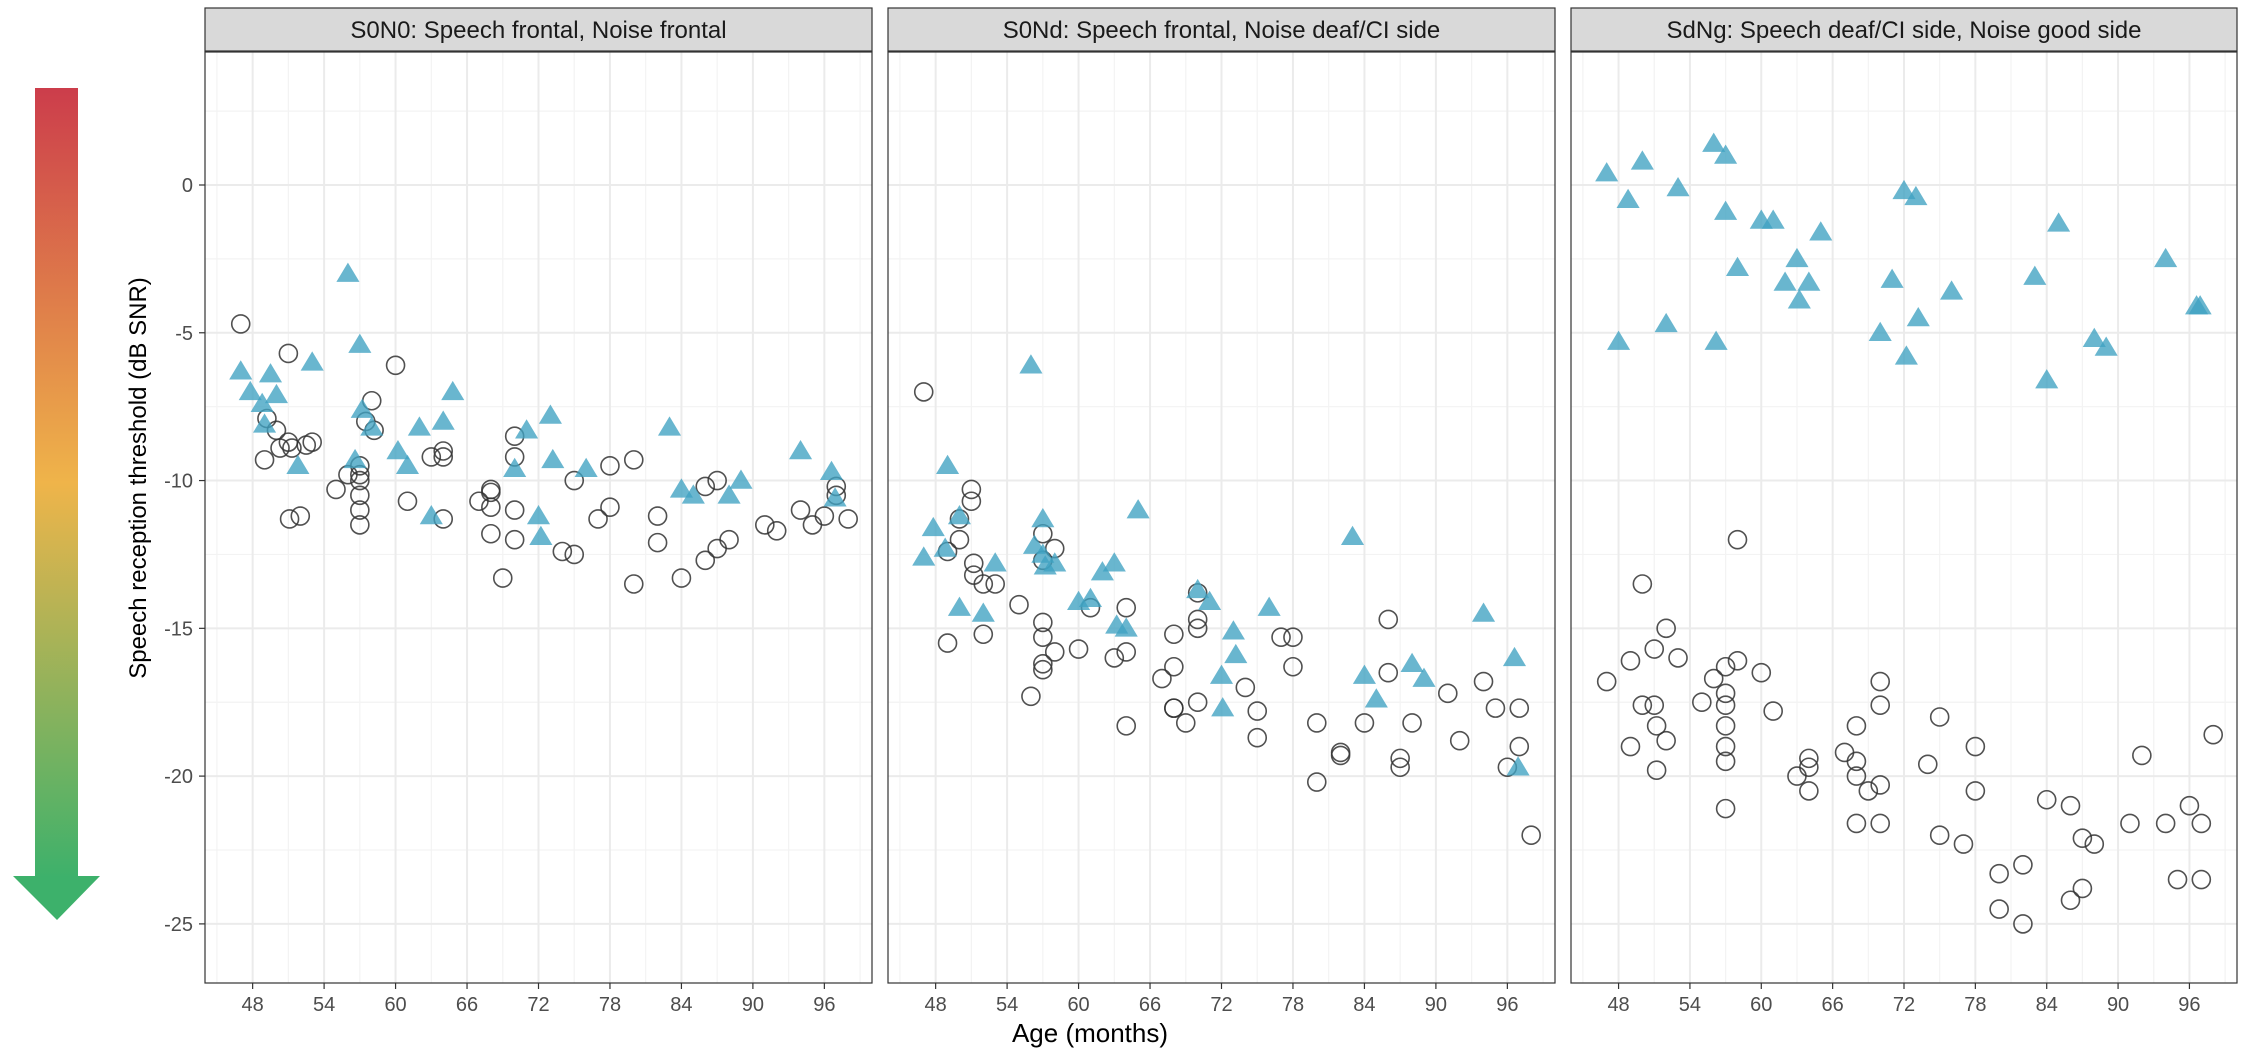  Describe the element at coordinates (1090, 1033) in the screenshot. I see `x-axis-label: Age (months)` at that location.